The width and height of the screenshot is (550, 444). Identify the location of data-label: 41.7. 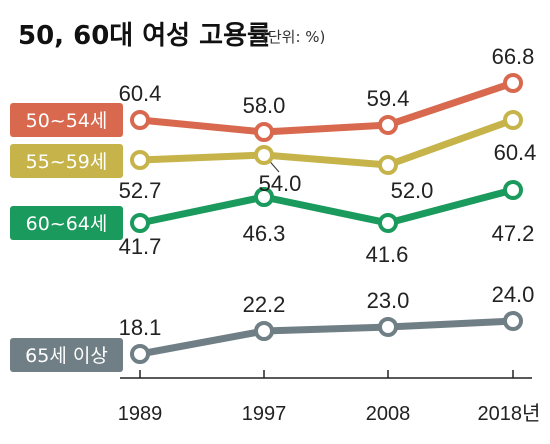
(140, 246).